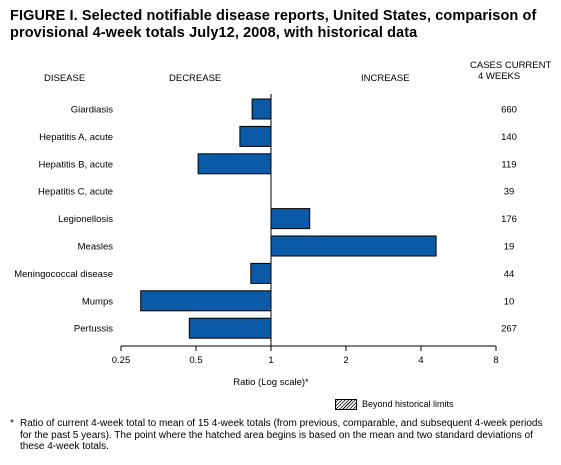  Describe the element at coordinates (85, 219) in the screenshot. I see `category-label: Legionellosis` at that location.